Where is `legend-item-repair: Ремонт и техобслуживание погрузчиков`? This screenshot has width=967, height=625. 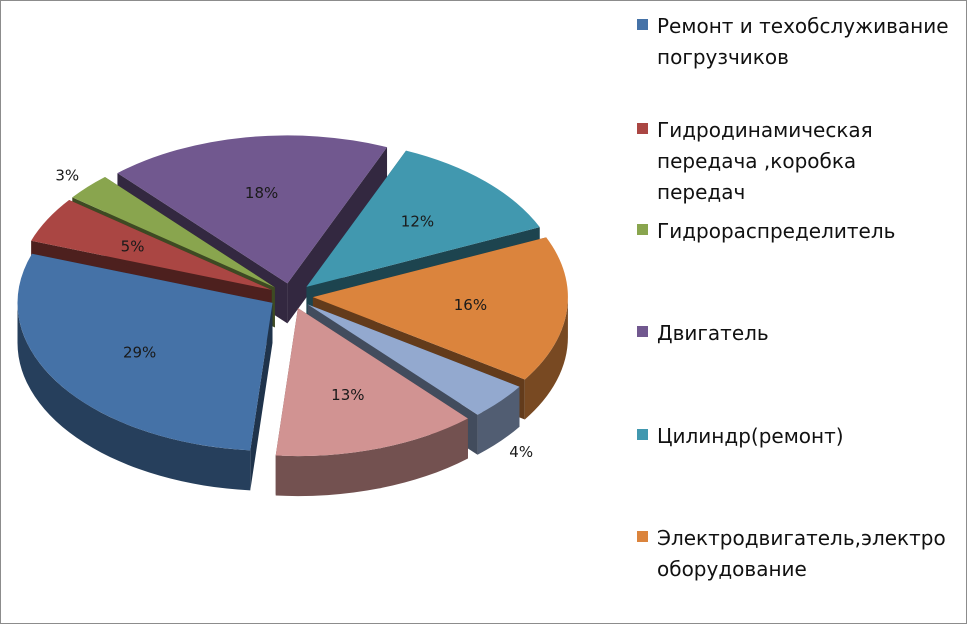 legend-item-repair: Ремонт и техобслуживание погрузчиков is located at coordinates (797, 42).